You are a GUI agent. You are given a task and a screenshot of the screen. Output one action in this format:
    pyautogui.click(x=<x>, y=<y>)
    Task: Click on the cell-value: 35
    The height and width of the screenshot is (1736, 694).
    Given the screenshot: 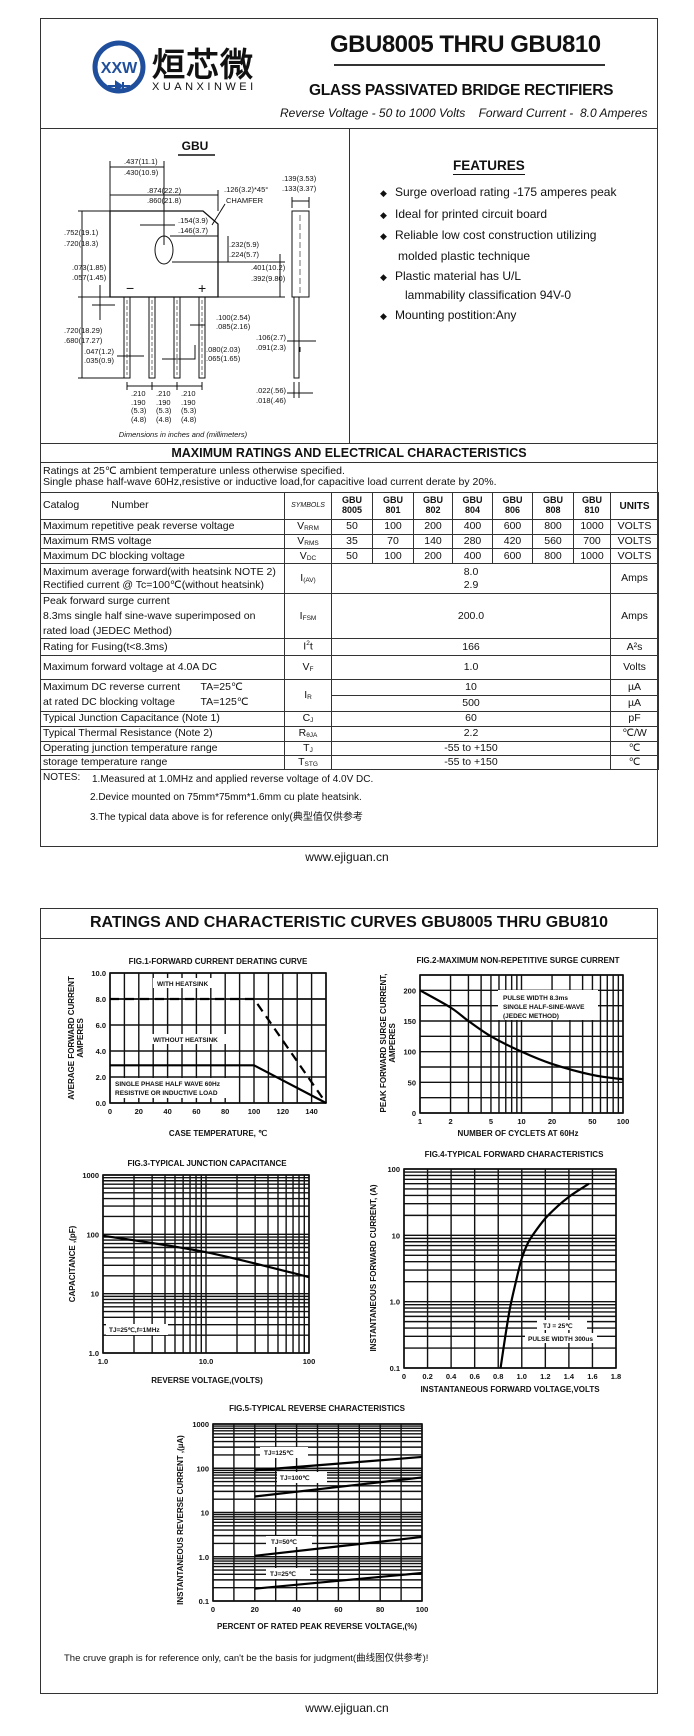 What is the action you would take?
    pyautogui.click(x=352, y=541)
    